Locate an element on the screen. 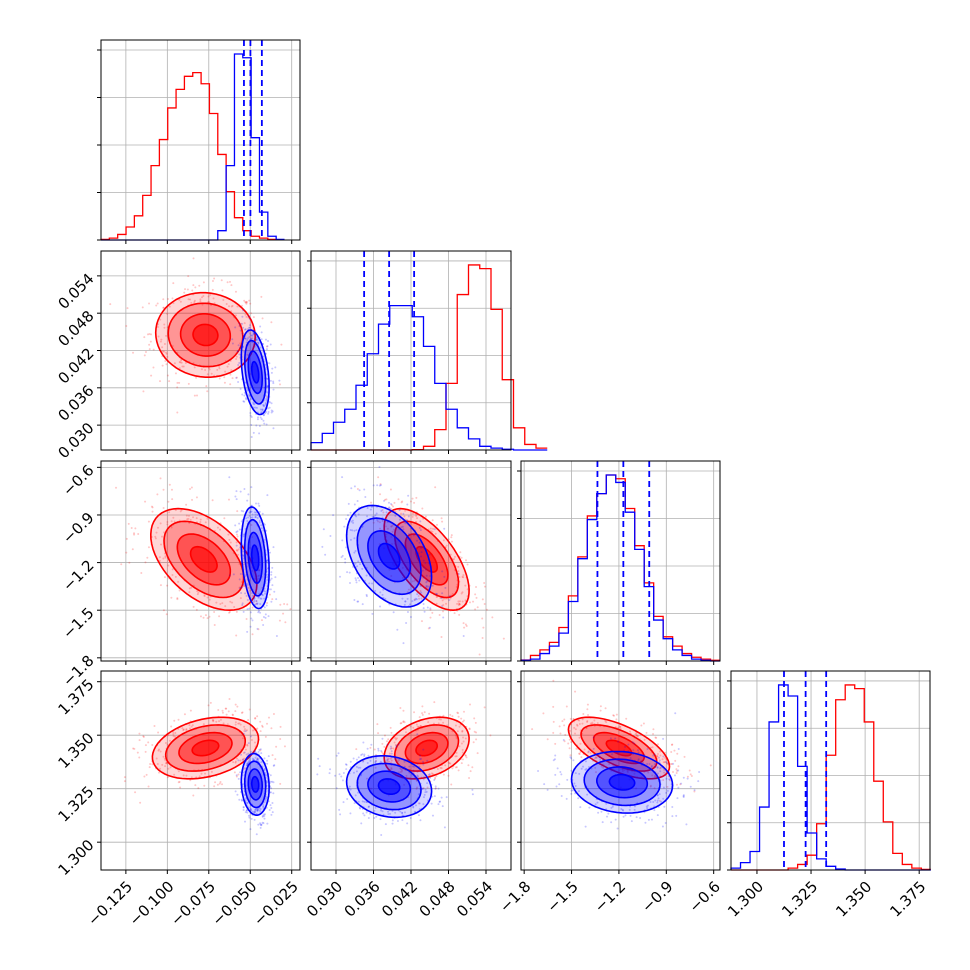  x-tick-label: 0.054 is located at coordinates (474, 899).